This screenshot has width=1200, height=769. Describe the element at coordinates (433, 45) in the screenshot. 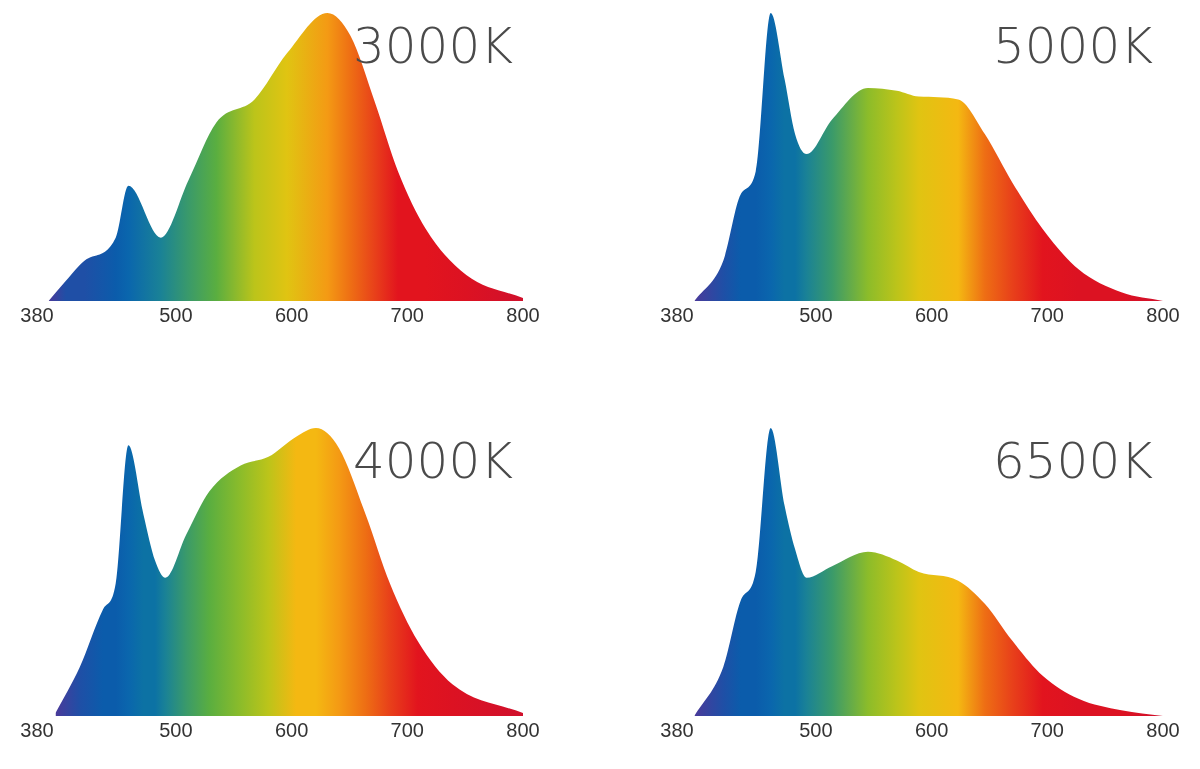

I see `chart-title: 3000K` at that location.